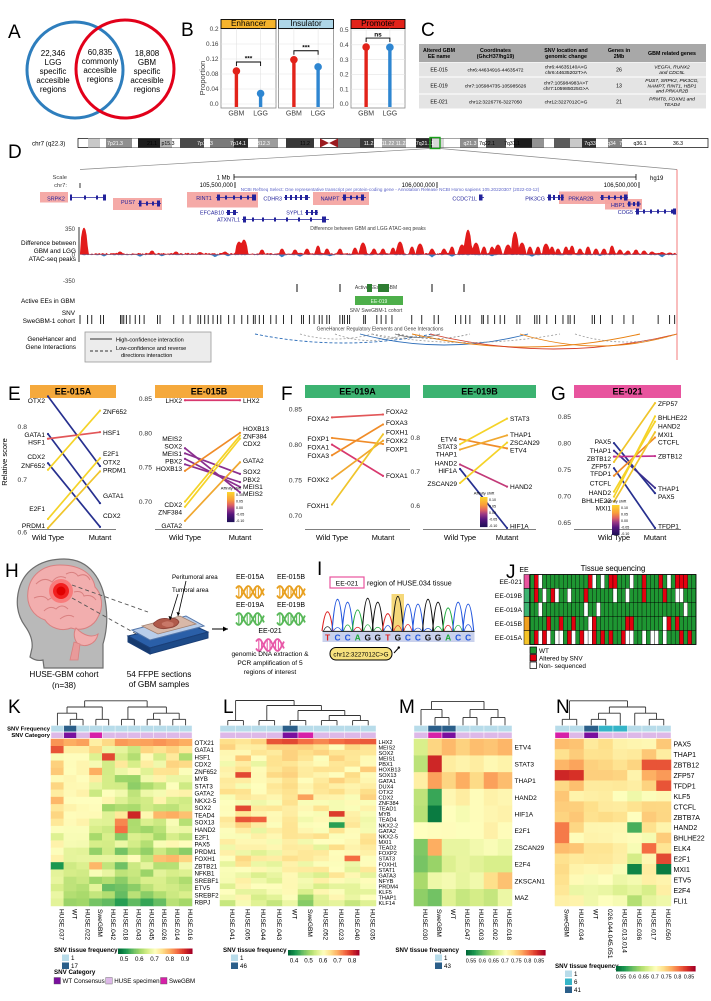 The image size is (711, 1001). What do you see at coordinates (295, 480) in the screenshot?
I see `svg-text: 0.75` at bounding box center [295, 480].